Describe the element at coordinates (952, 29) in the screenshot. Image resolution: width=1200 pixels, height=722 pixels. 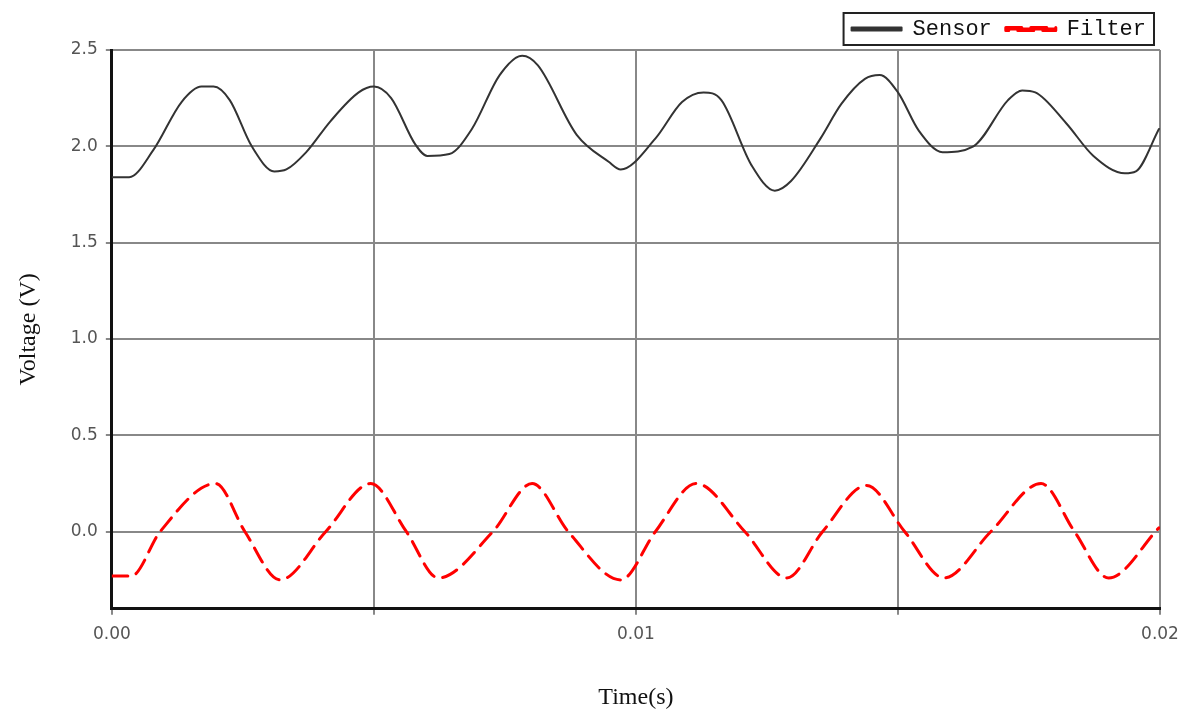
I see `legend-label: Sensor` at that location.